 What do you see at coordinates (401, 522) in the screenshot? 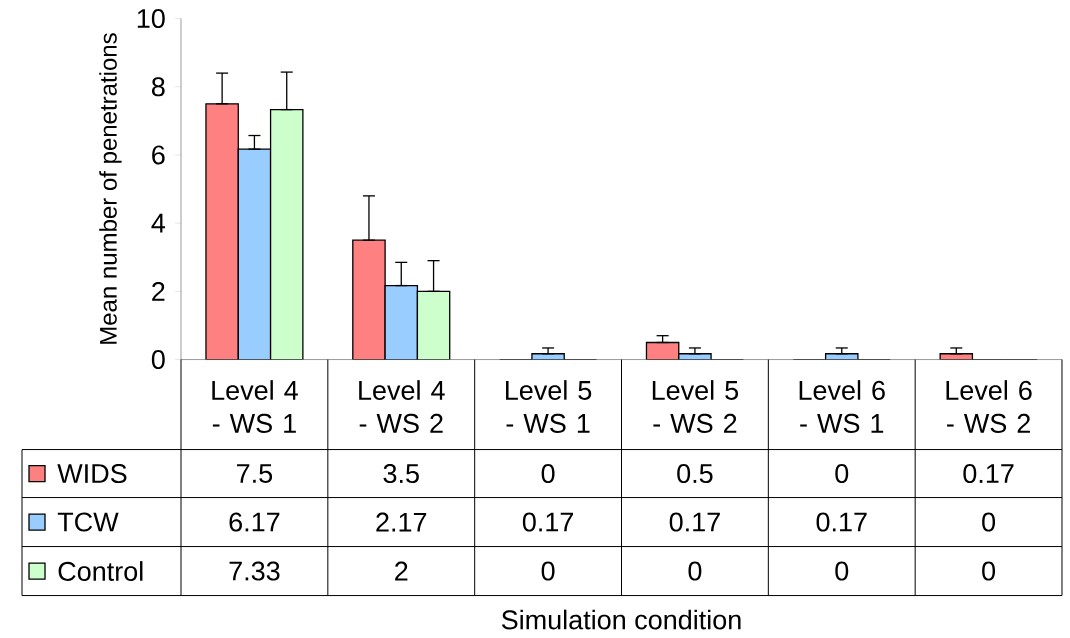
I see `data-label: 2.17` at bounding box center [401, 522].